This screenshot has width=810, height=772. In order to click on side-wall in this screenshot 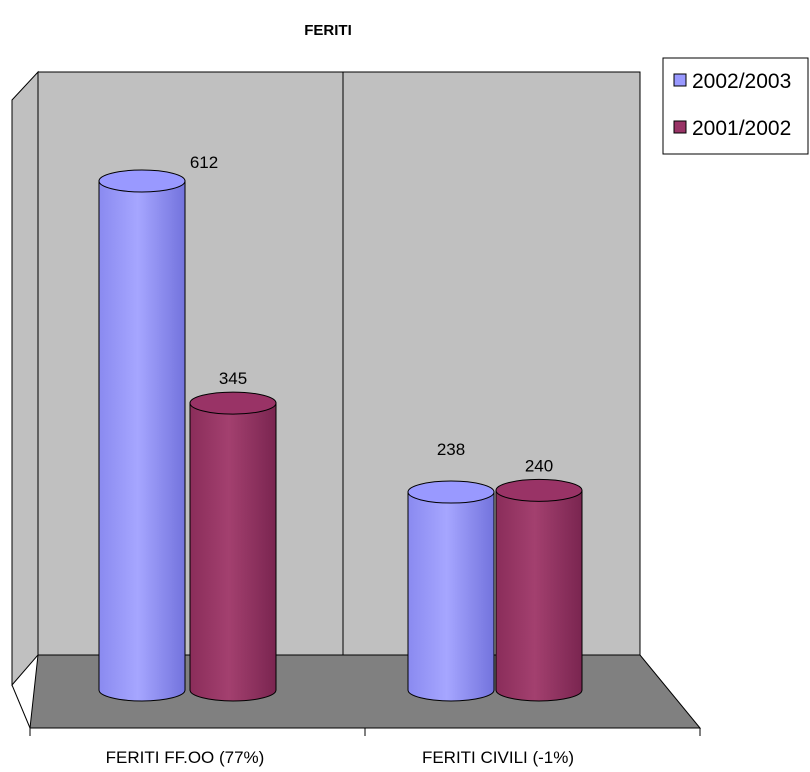, I will do `click(25, 378)`.